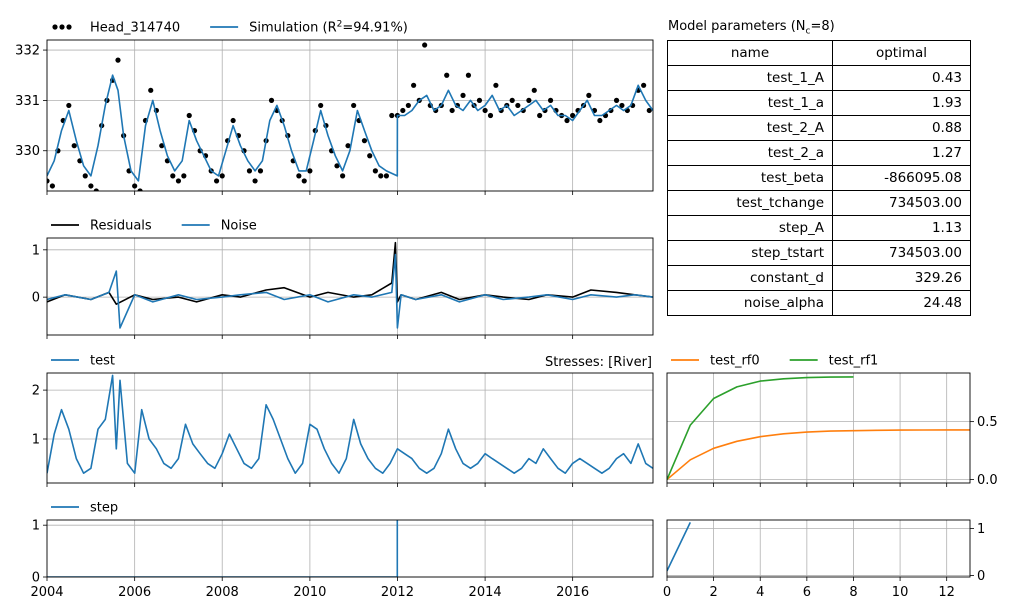  Describe the element at coordinates (750, 303) in the screenshot. I see `parameter-name: noise_alpha` at that location.